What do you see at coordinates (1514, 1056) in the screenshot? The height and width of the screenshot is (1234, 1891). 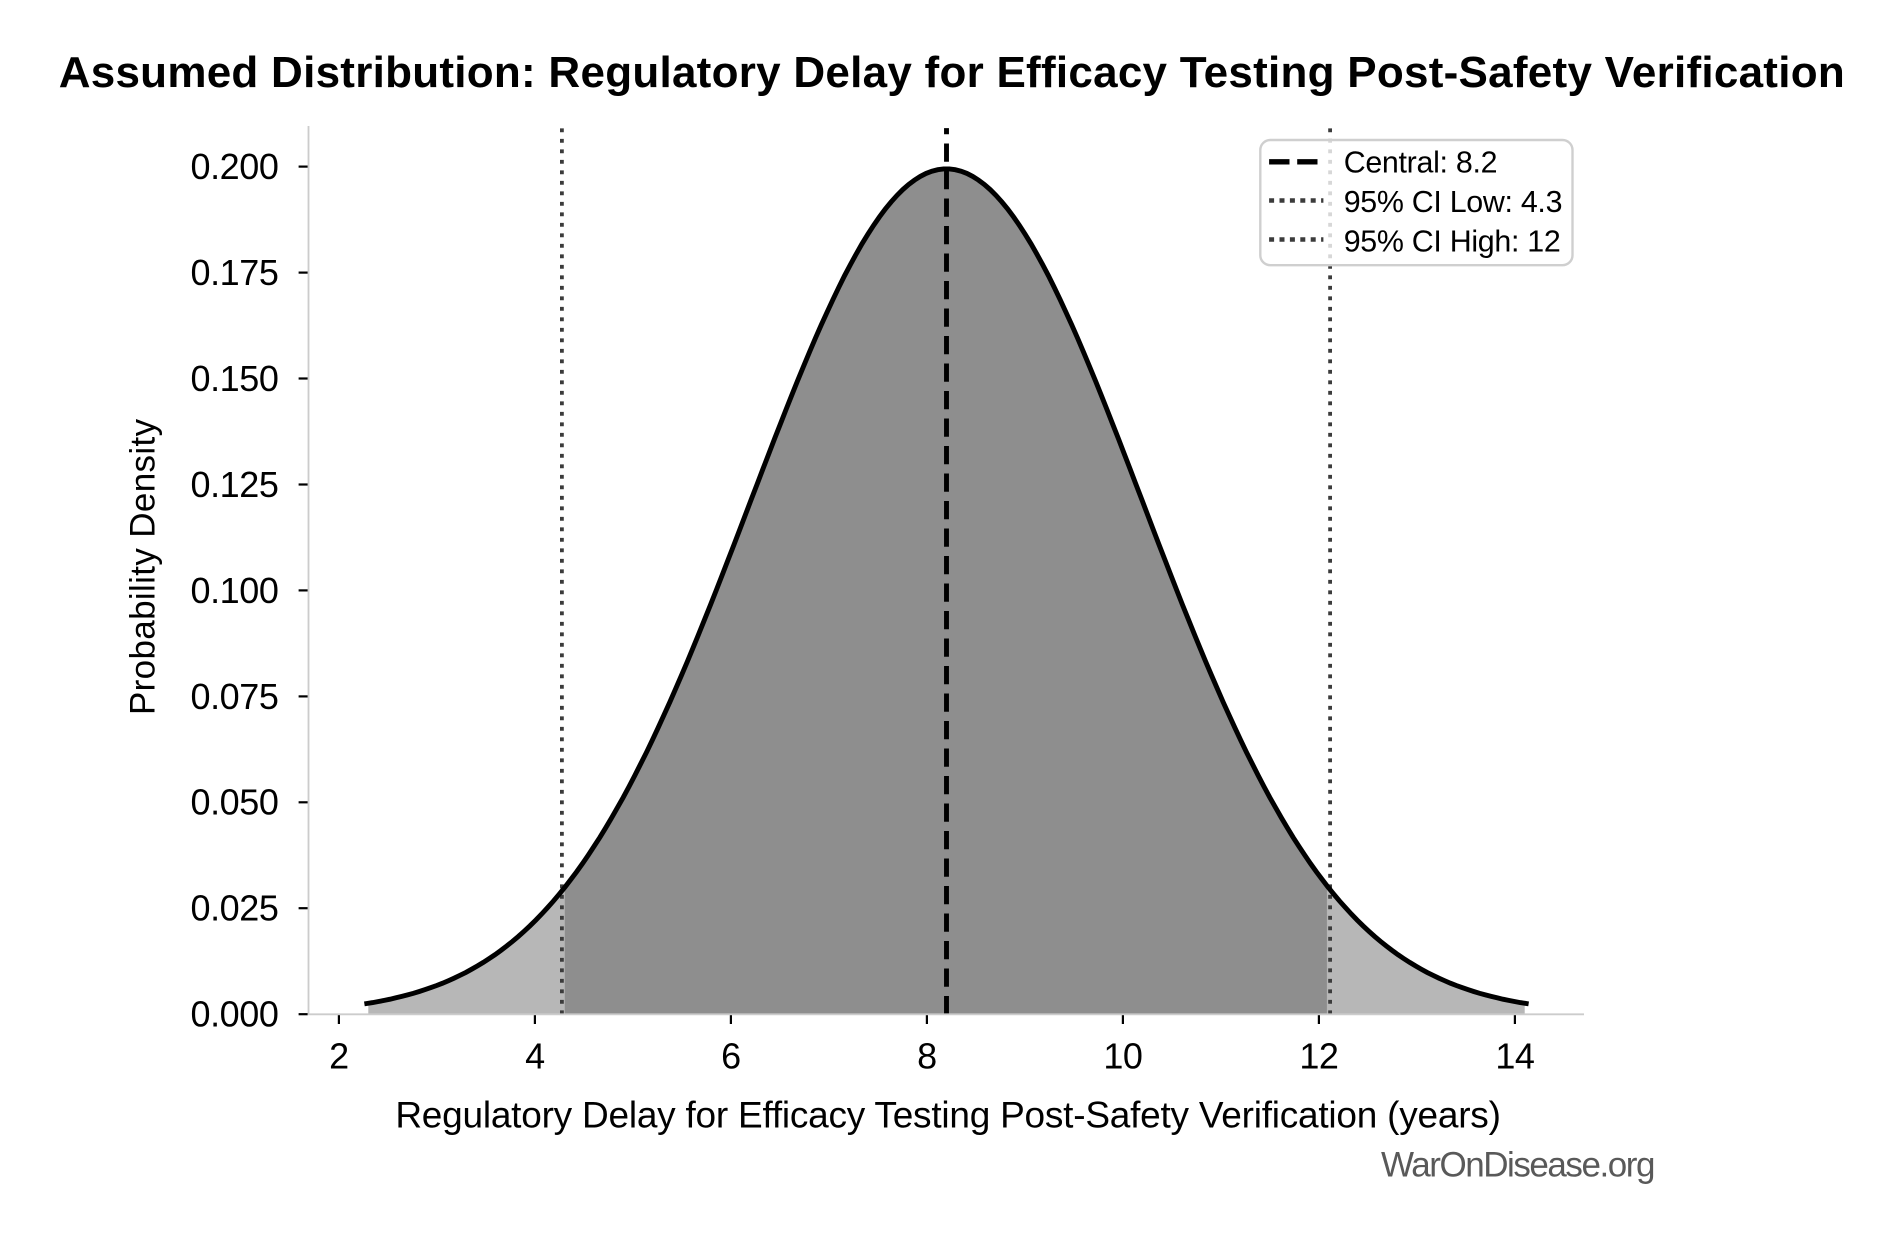 I see `svg-text: 14` at bounding box center [1514, 1056].